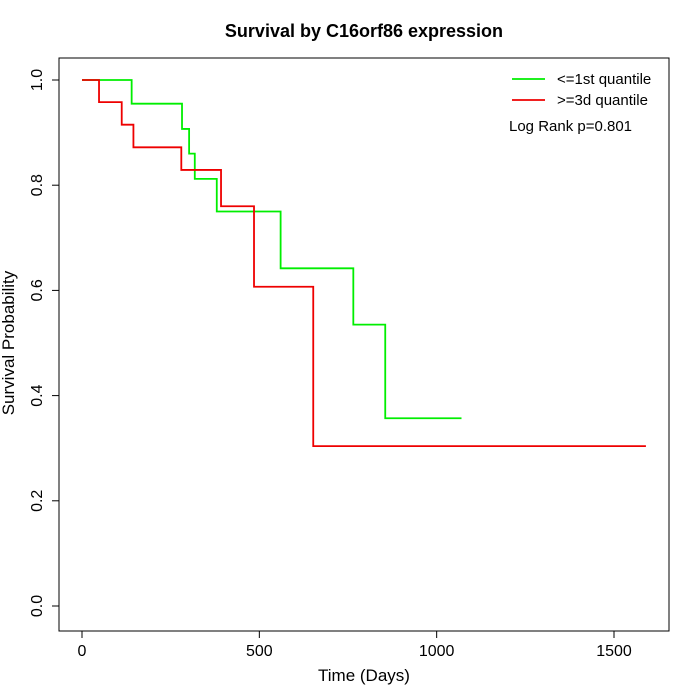  What do you see at coordinates (37, 80) in the screenshot?
I see `y-tick-label: 1.0` at bounding box center [37, 80].